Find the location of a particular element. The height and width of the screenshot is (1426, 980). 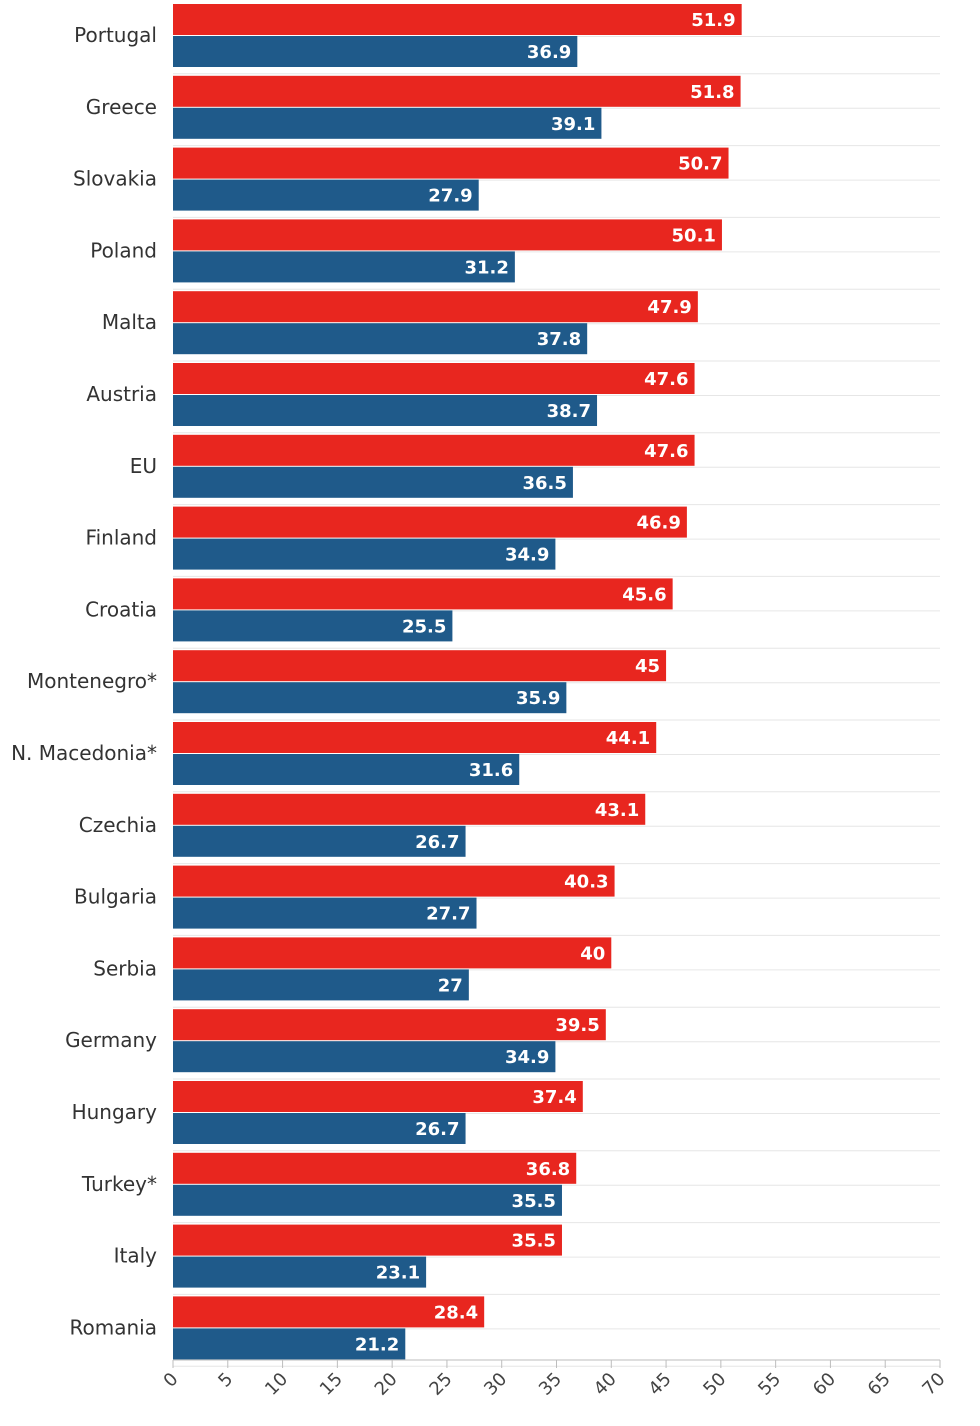

bar-value-label: 39.5 is located at coordinates (577, 1025).